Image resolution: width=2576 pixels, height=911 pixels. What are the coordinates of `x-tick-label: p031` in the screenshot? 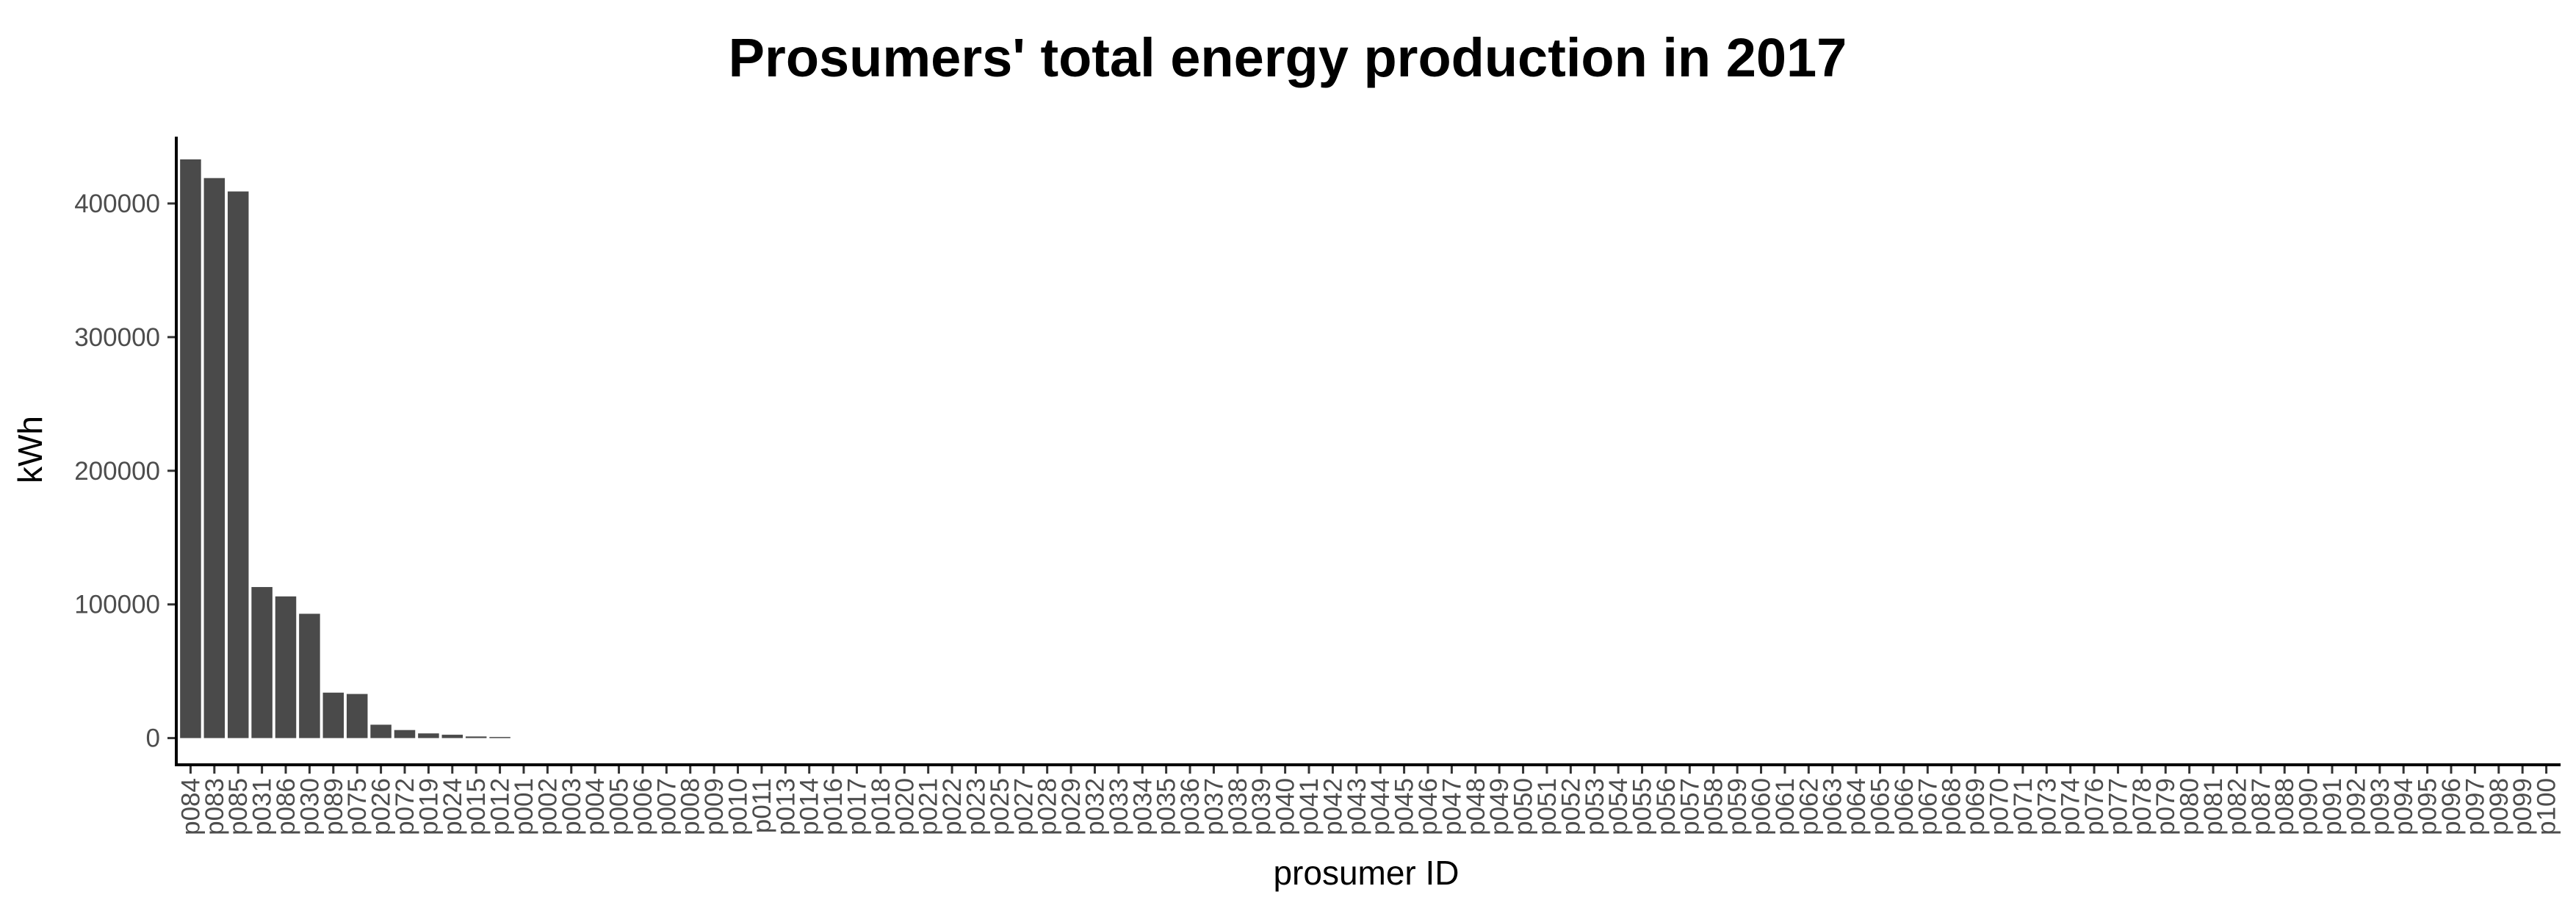 It's located at (262, 806).